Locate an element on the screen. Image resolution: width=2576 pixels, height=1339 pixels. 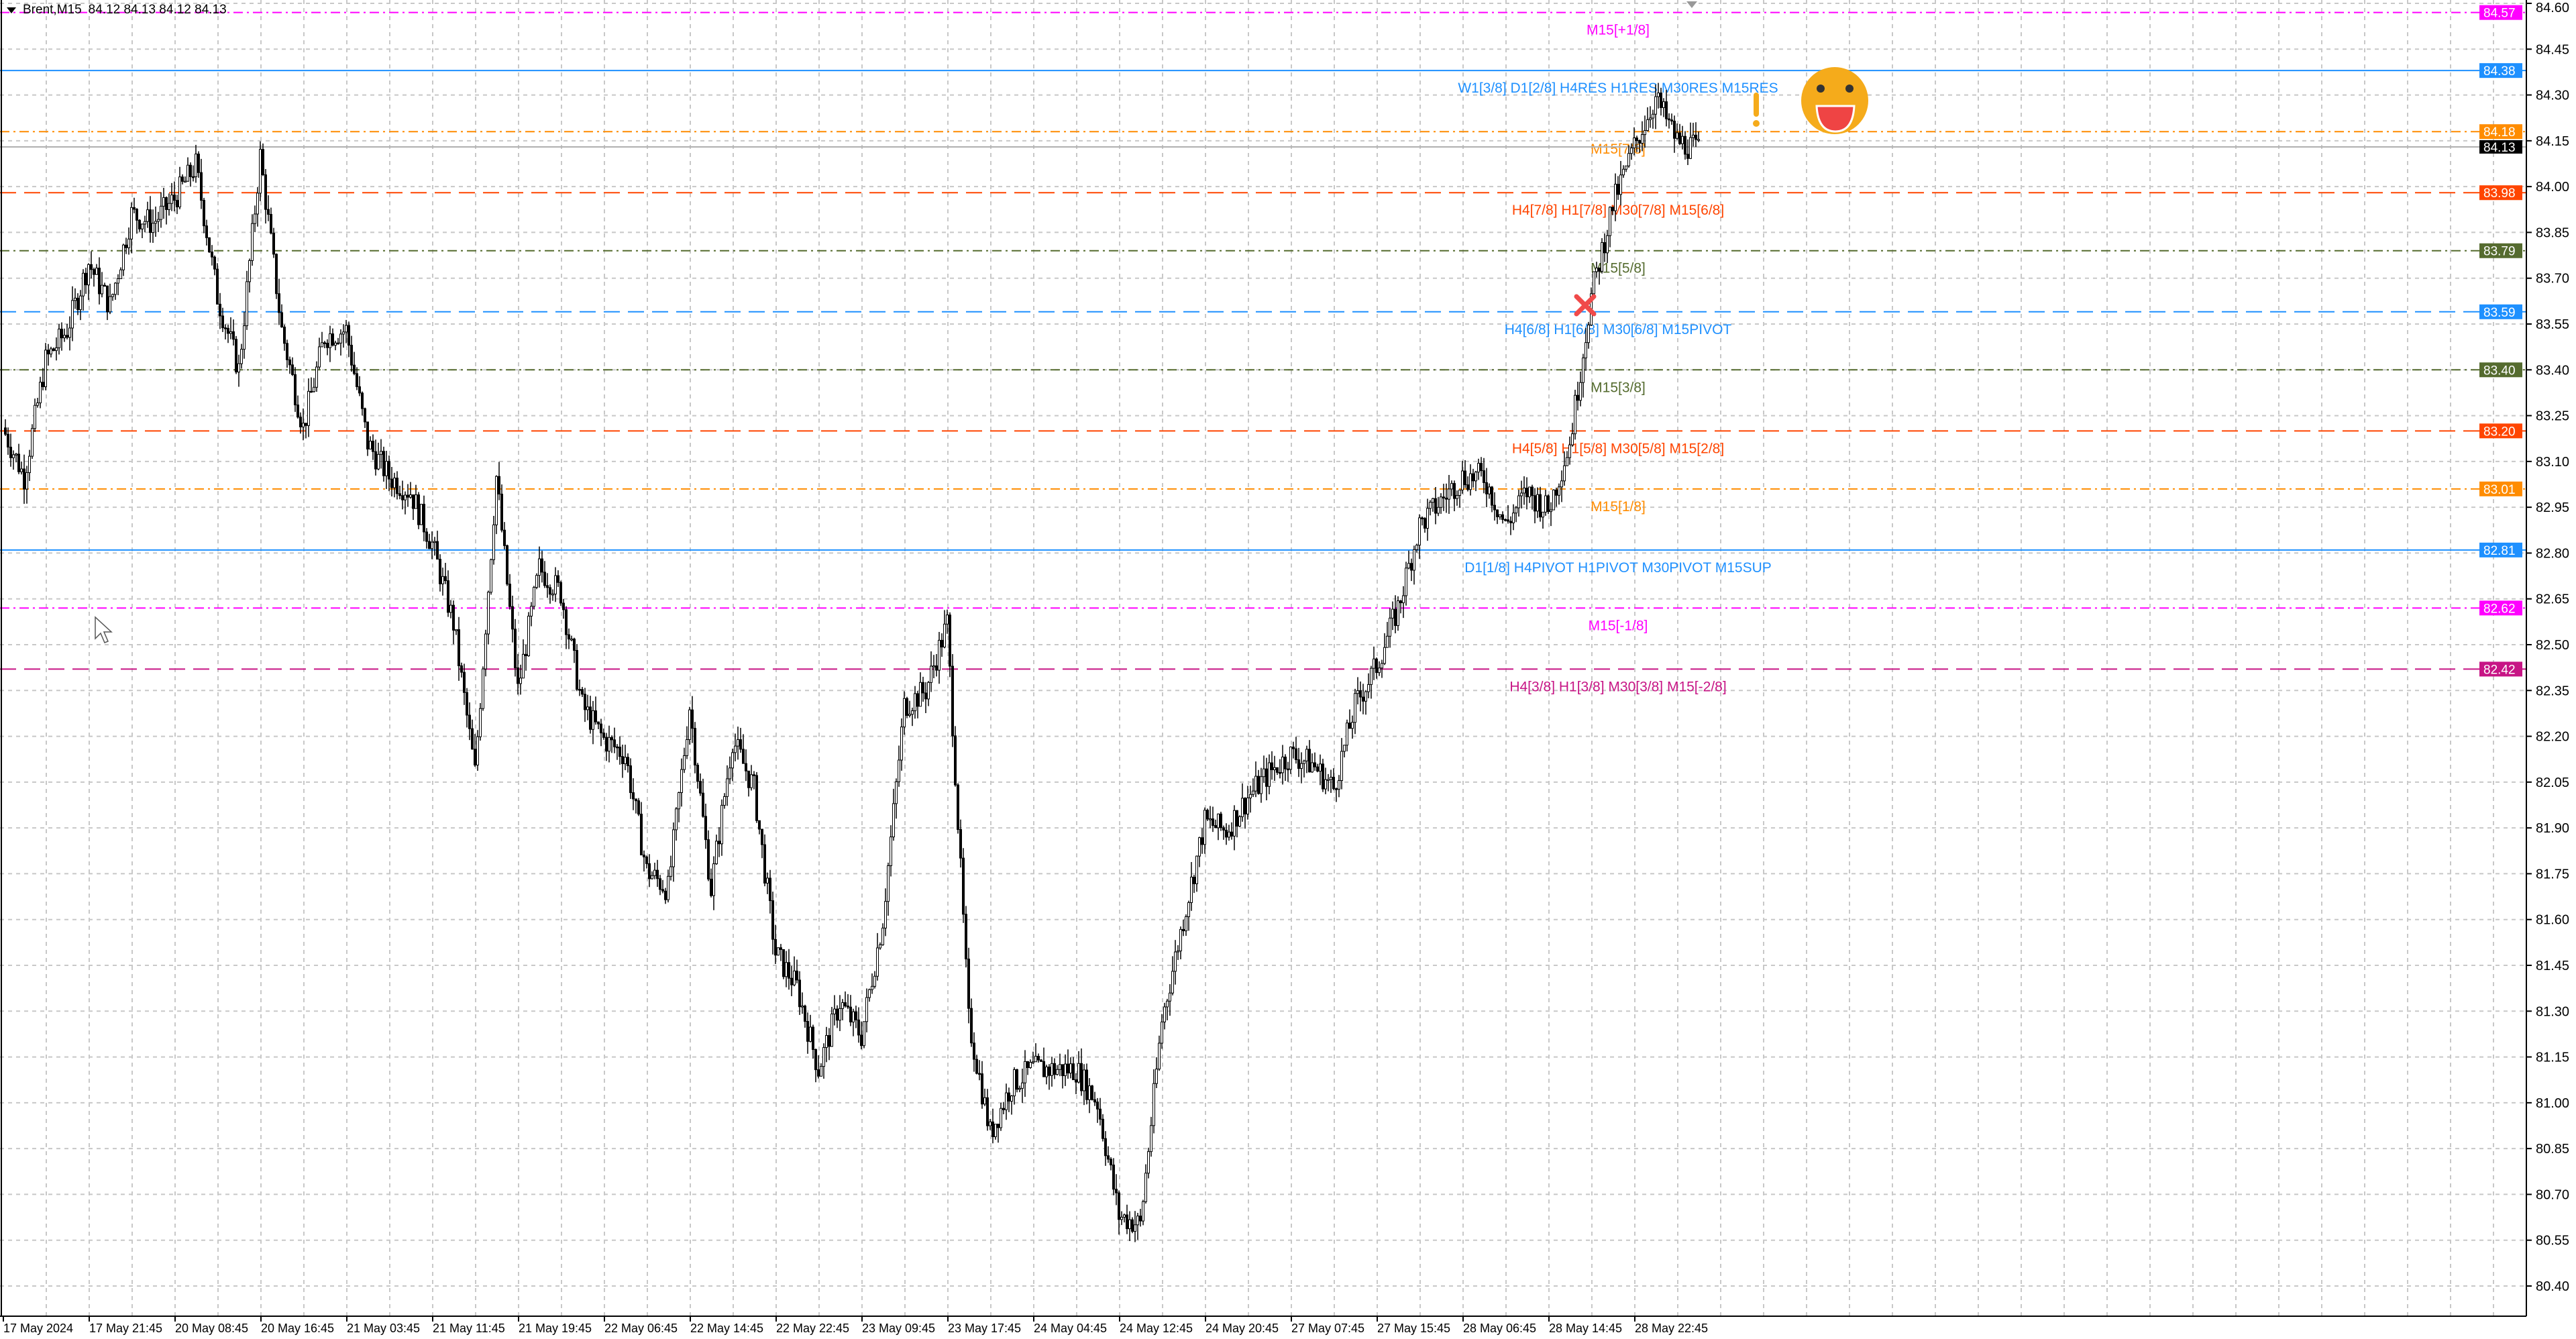
dropdown-triangle-icon is located at coordinates (11, 10).